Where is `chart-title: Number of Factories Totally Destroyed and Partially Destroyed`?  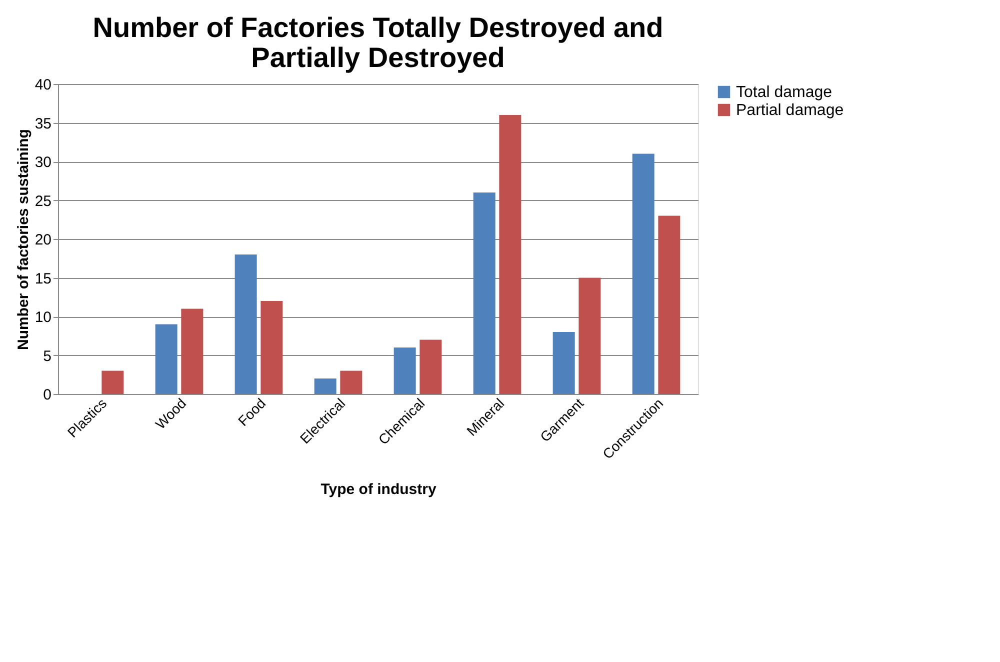 chart-title: Number of Factories Totally Destroyed and Partially Destroyed is located at coordinates (378, 42).